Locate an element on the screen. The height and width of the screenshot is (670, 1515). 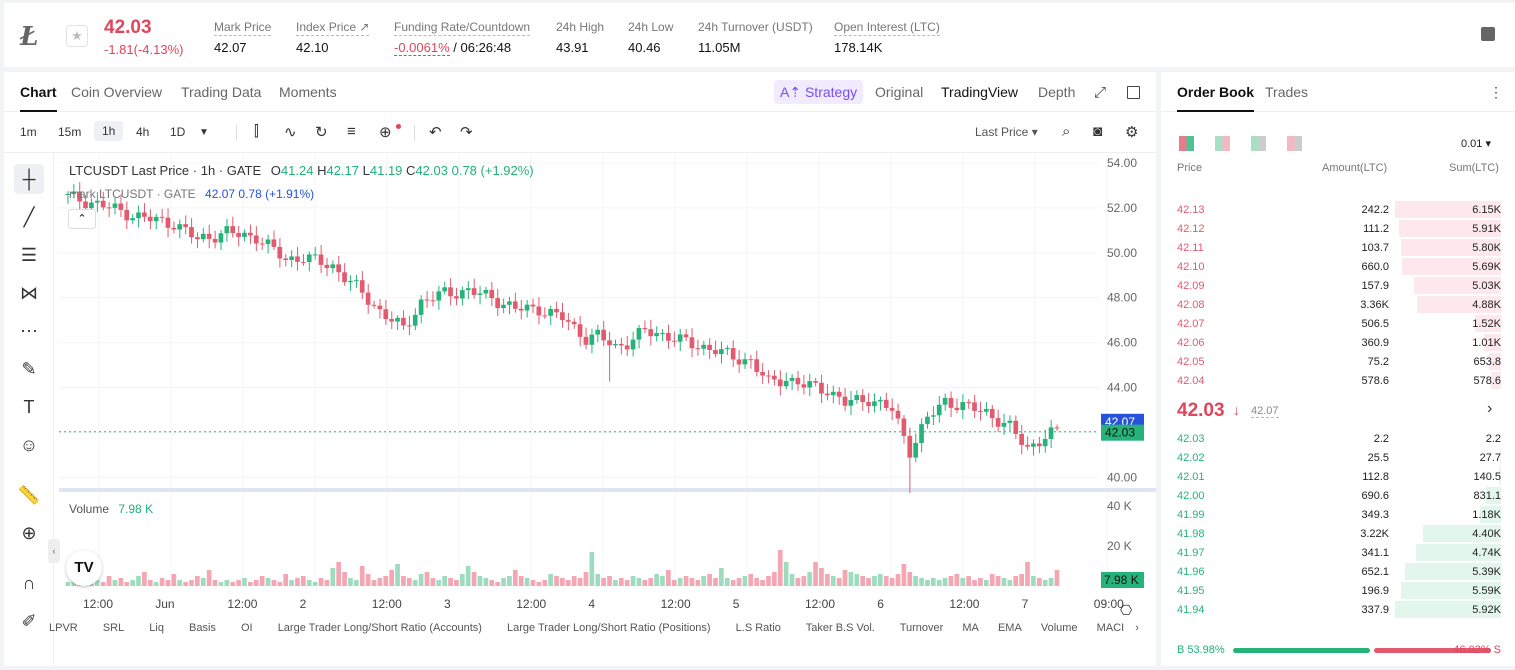
indicators-icon: ∿ is located at coordinates (290, 132).